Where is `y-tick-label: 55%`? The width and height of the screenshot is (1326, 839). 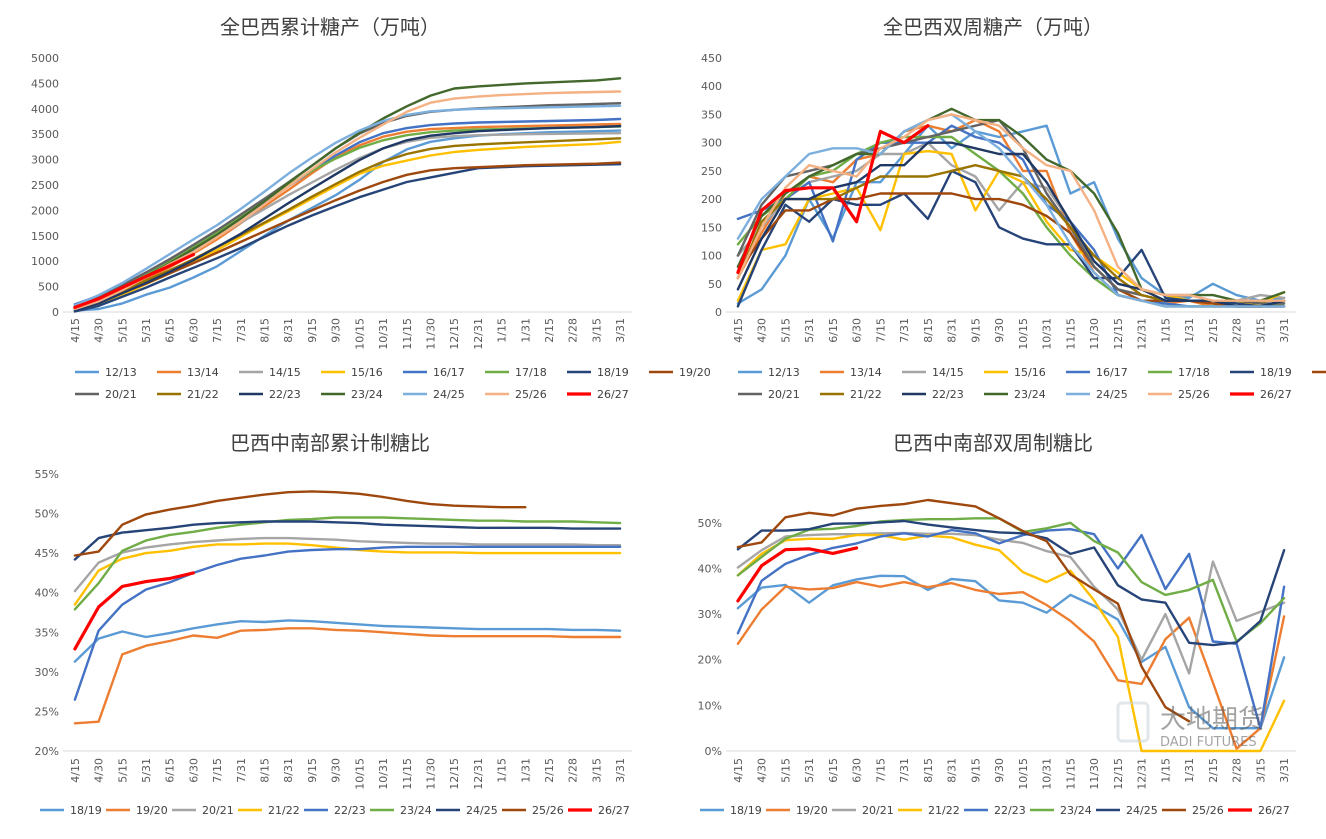 y-tick-label: 55% is located at coordinates (47, 474).